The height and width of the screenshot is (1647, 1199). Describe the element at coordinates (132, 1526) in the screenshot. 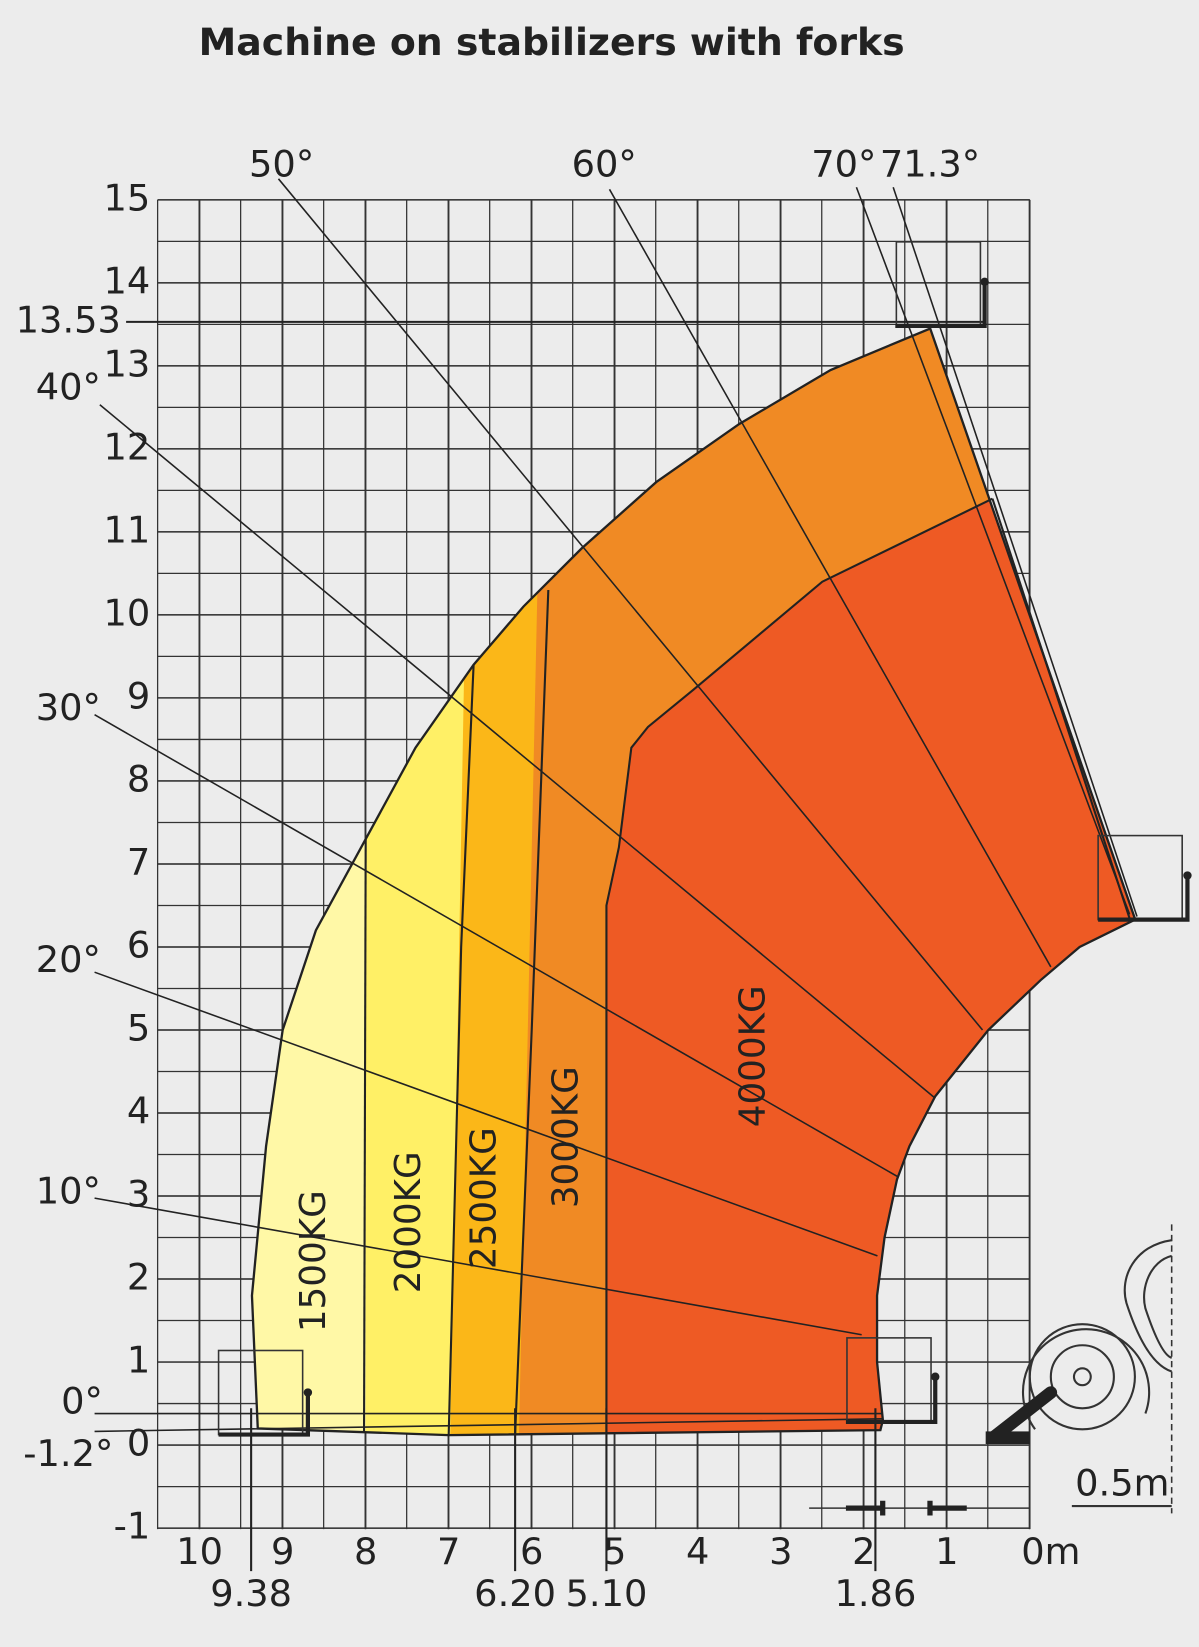

I see `y-tick-label: -1` at that location.